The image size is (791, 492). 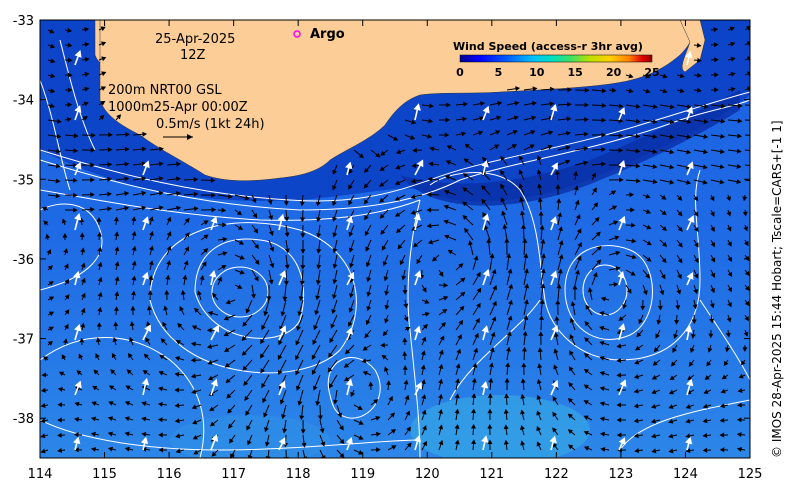 I want to click on y-tick-label: -34, so click(x=23, y=101).